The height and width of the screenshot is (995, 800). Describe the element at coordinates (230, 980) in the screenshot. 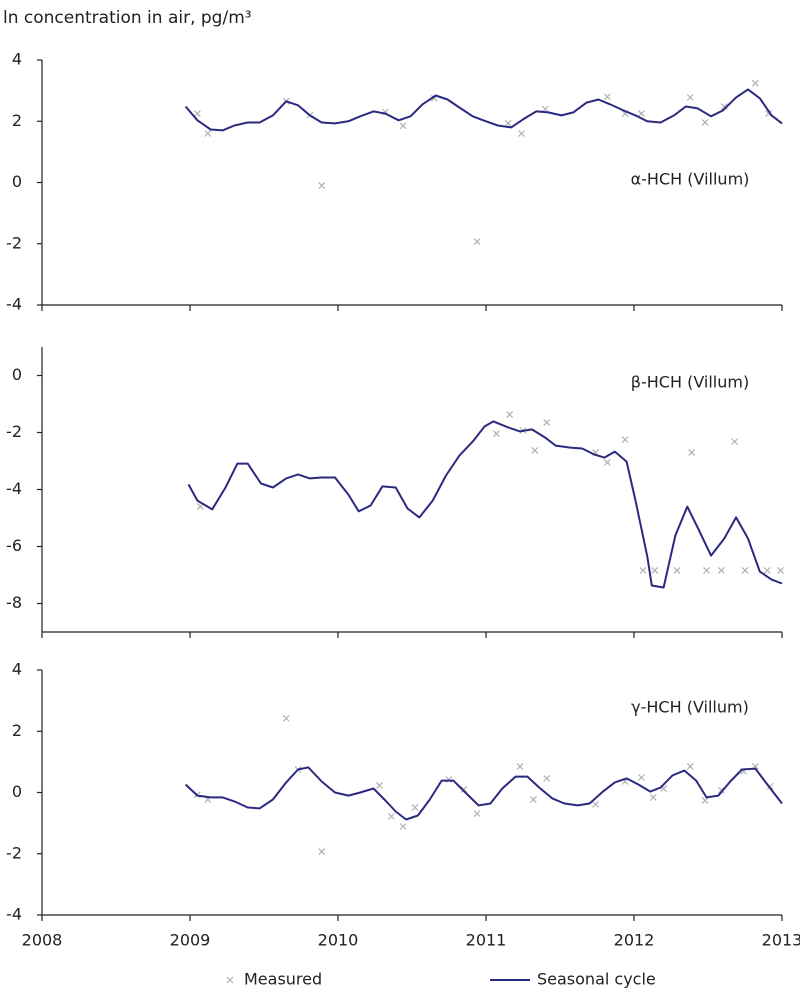

I see `legend-marker` at that location.